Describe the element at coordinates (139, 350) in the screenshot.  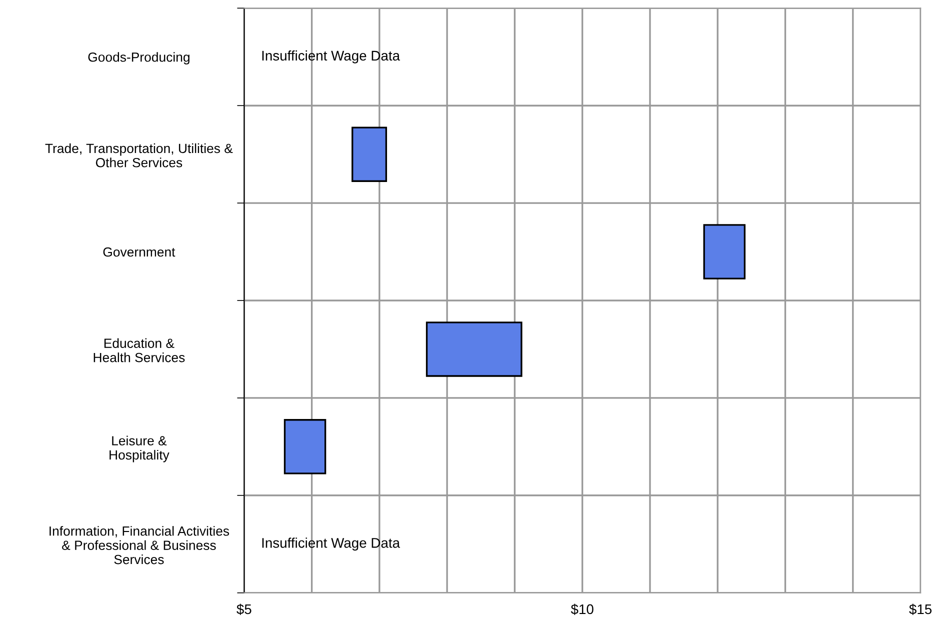
I see `y-tick-label: Education & Health Services` at that location.